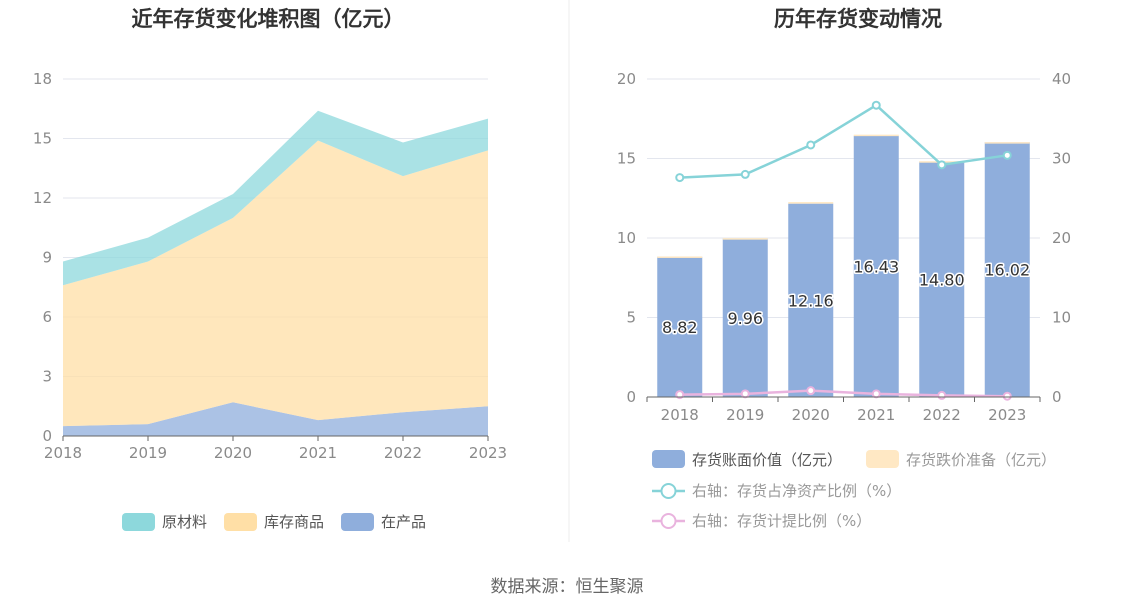 The image size is (1134, 612). What do you see at coordinates (631, 397) in the screenshot?
I see `y-left-tick-label: 0` at bounding box center [631, 397].